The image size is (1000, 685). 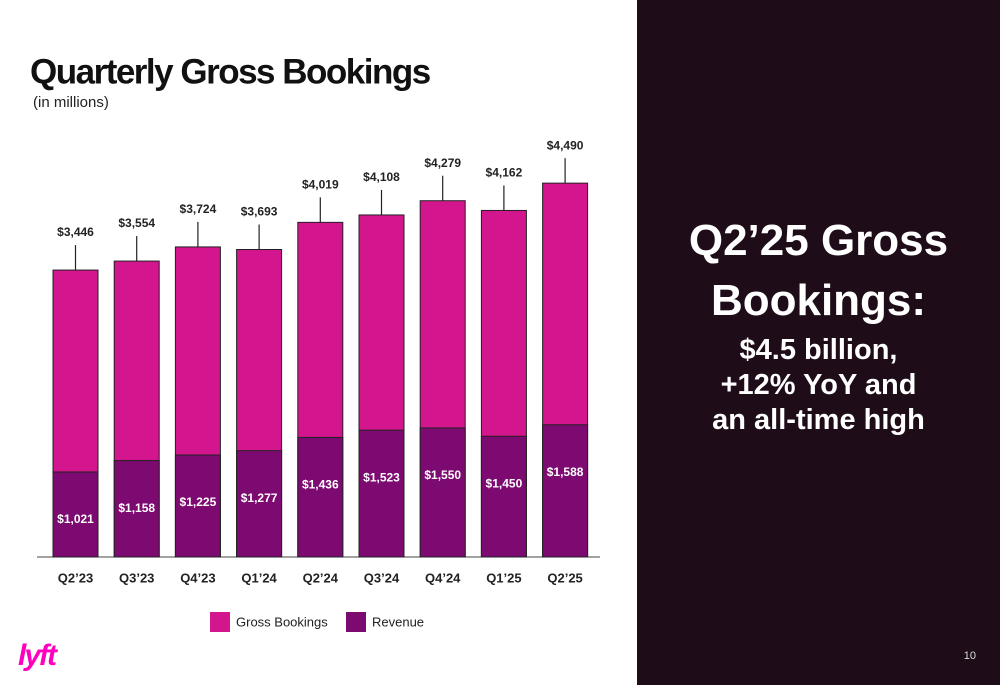 I want to click on x-tick-label: Q2’24, so click(x=321, y=577).